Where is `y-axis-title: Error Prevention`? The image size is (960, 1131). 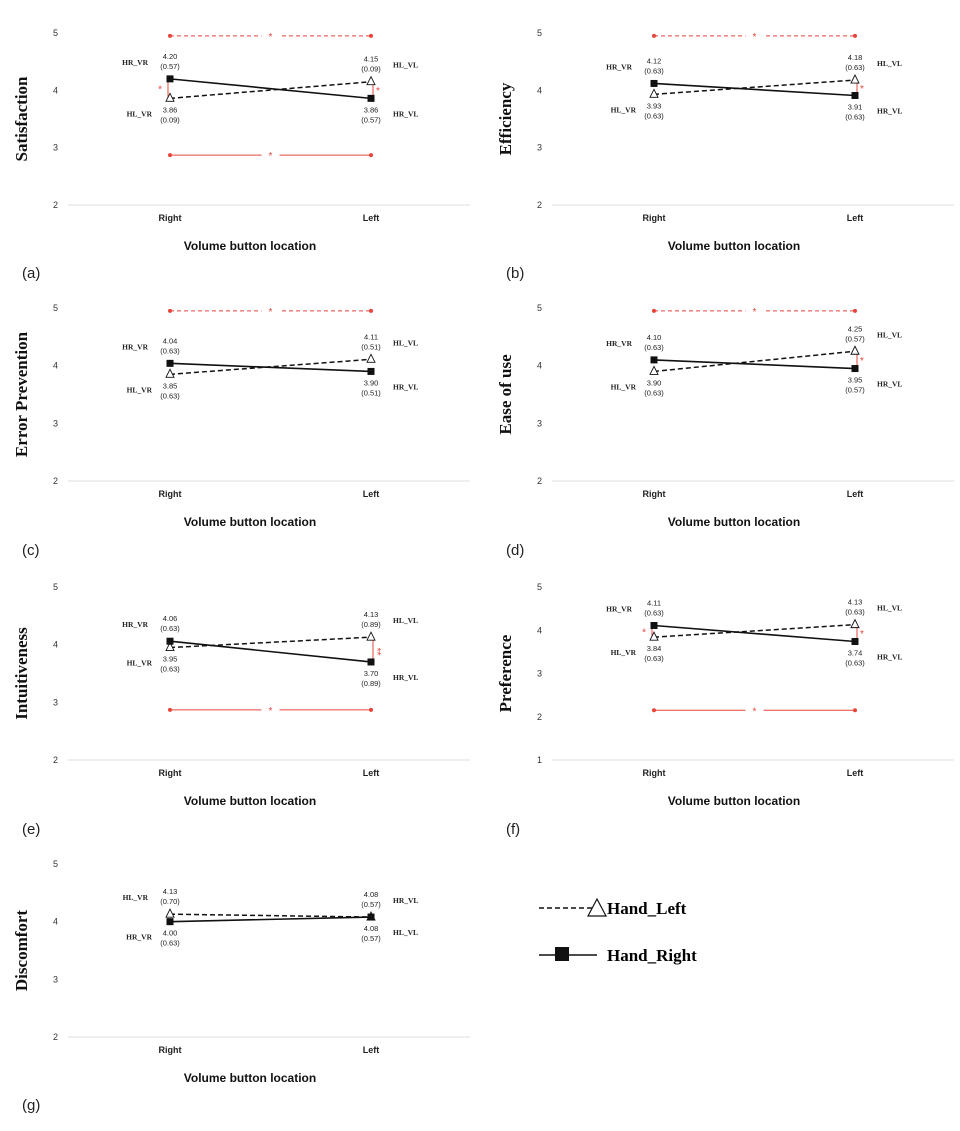
y-axis-title: Error Prevention is located at coordinates (21, 394).